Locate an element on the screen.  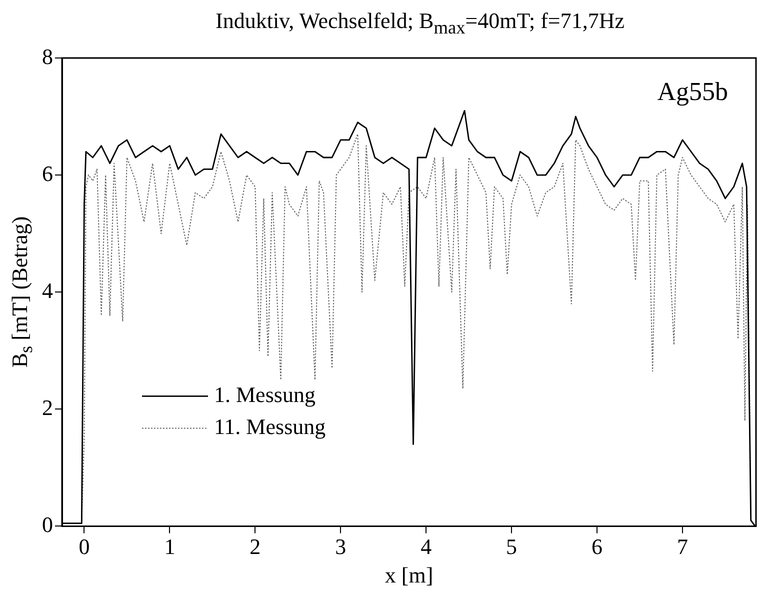
x-axis-title: x [m] is located at coordinates (409, 575).